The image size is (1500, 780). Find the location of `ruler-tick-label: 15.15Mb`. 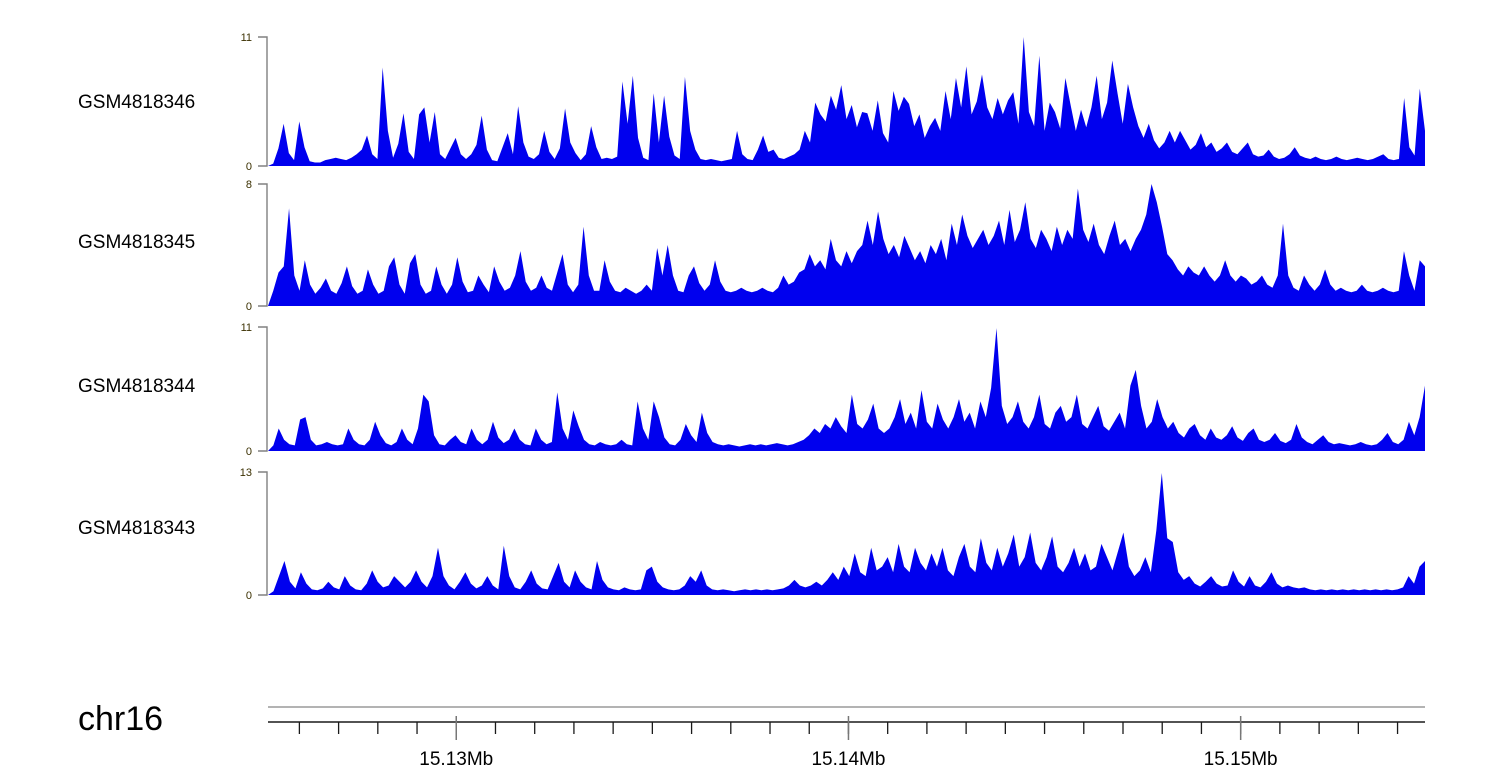

ruler-tick-label: 15.15Mb is located at coordinates (1241, 759).